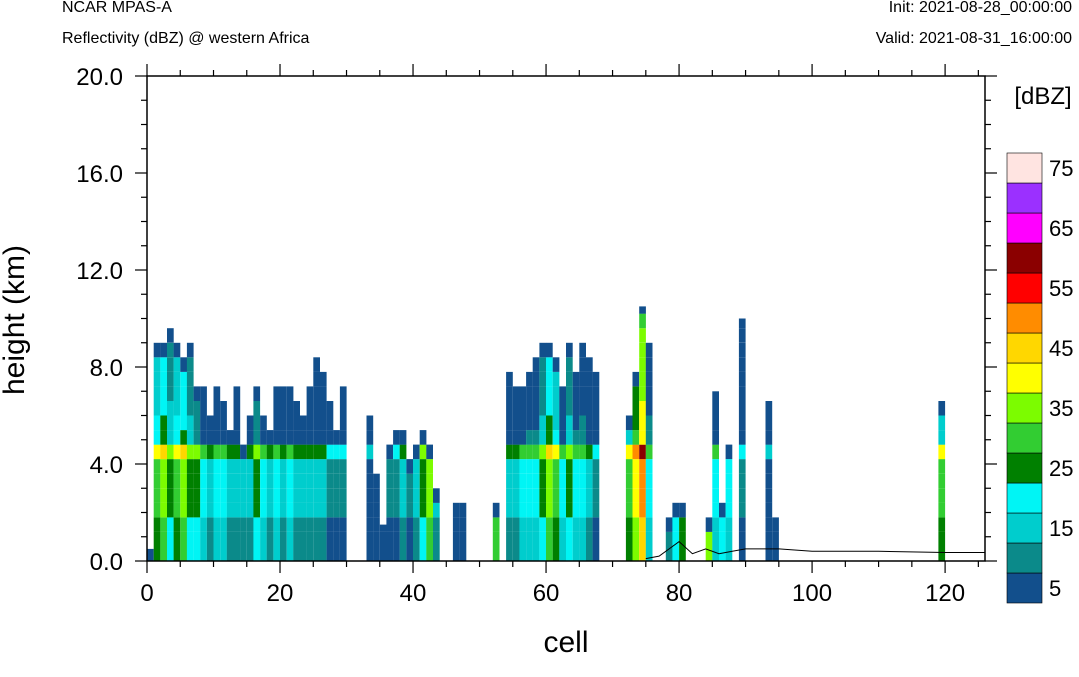  Describe the element at coordinates (1061, 288) in the screenshot. I see `colorbar-label: 55` at that location.